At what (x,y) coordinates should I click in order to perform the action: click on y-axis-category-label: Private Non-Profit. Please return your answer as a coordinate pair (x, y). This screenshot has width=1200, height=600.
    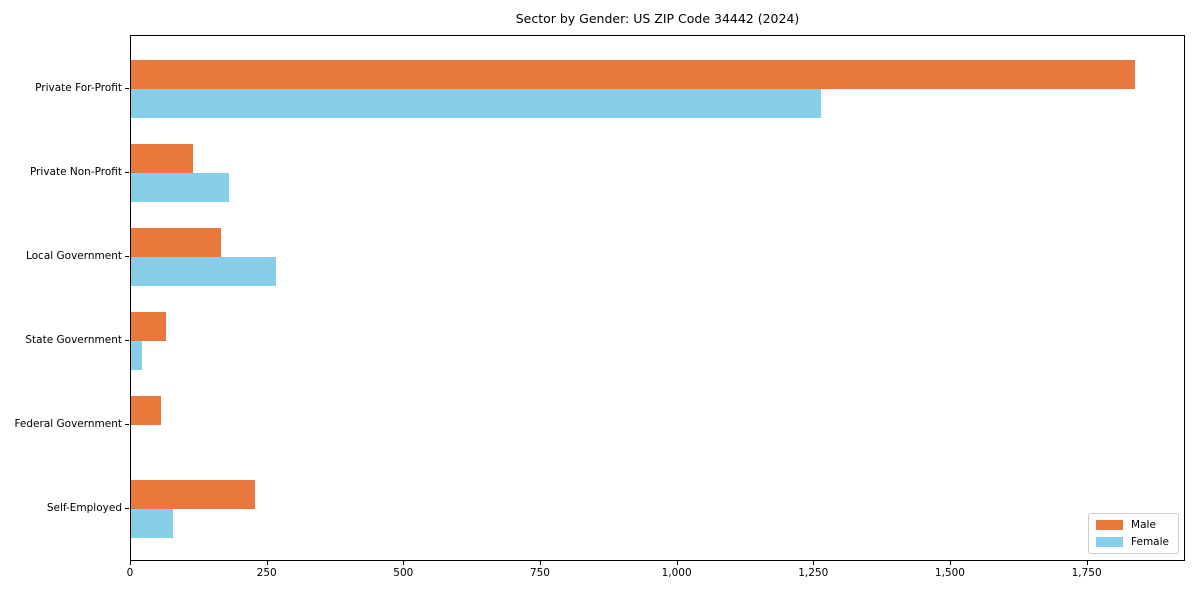
    Looking at the image, I should click on (75, 172).